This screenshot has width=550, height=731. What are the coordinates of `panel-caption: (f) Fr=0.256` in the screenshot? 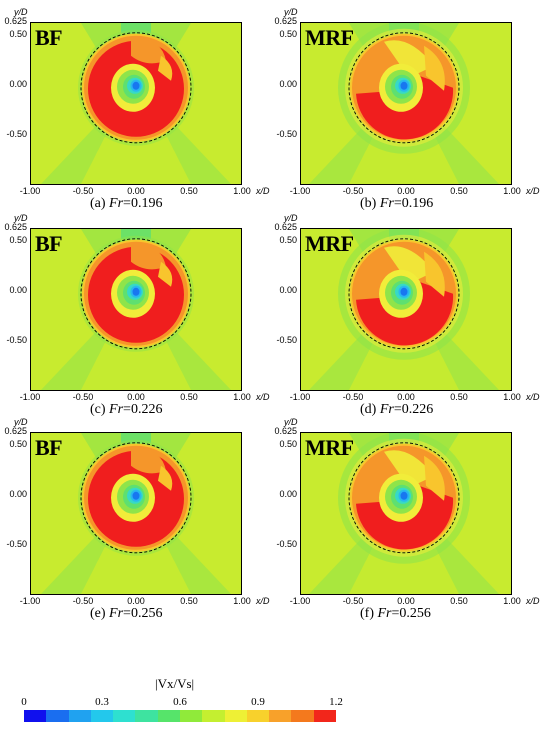 It's located at (395, 613).